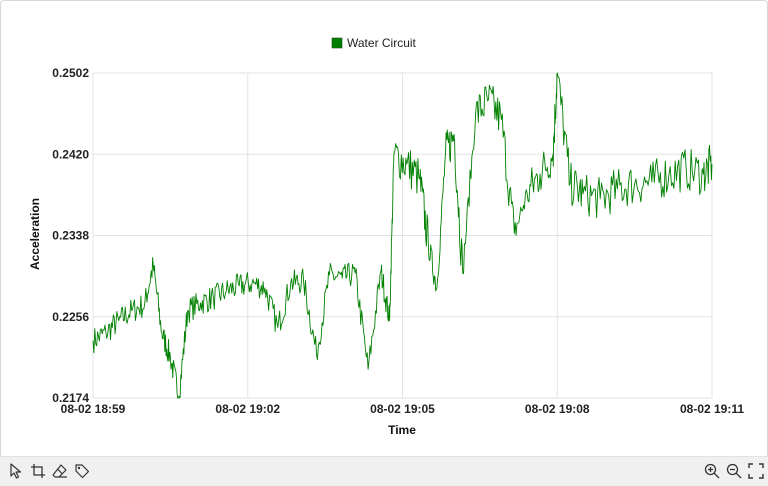  Describe the element at coordinates (35, 234) in the screenshot. I see `y-axis-label: Acceleration` at that location.